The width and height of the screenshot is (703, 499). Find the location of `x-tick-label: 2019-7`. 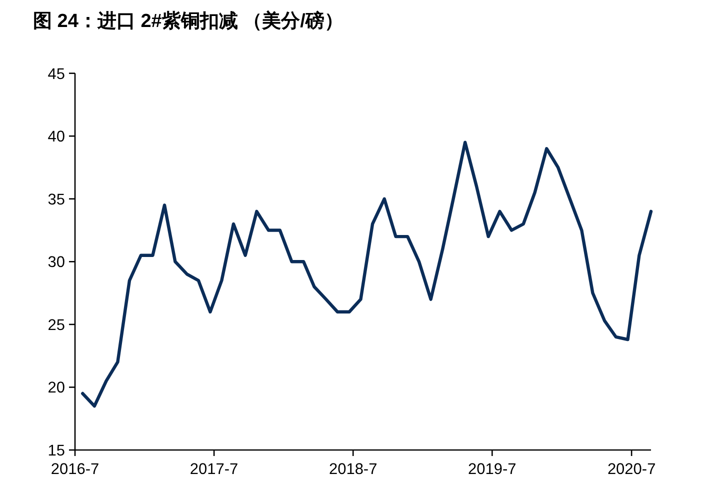

x-tick-label: 2019-7 is located at coordinates (492, 469).